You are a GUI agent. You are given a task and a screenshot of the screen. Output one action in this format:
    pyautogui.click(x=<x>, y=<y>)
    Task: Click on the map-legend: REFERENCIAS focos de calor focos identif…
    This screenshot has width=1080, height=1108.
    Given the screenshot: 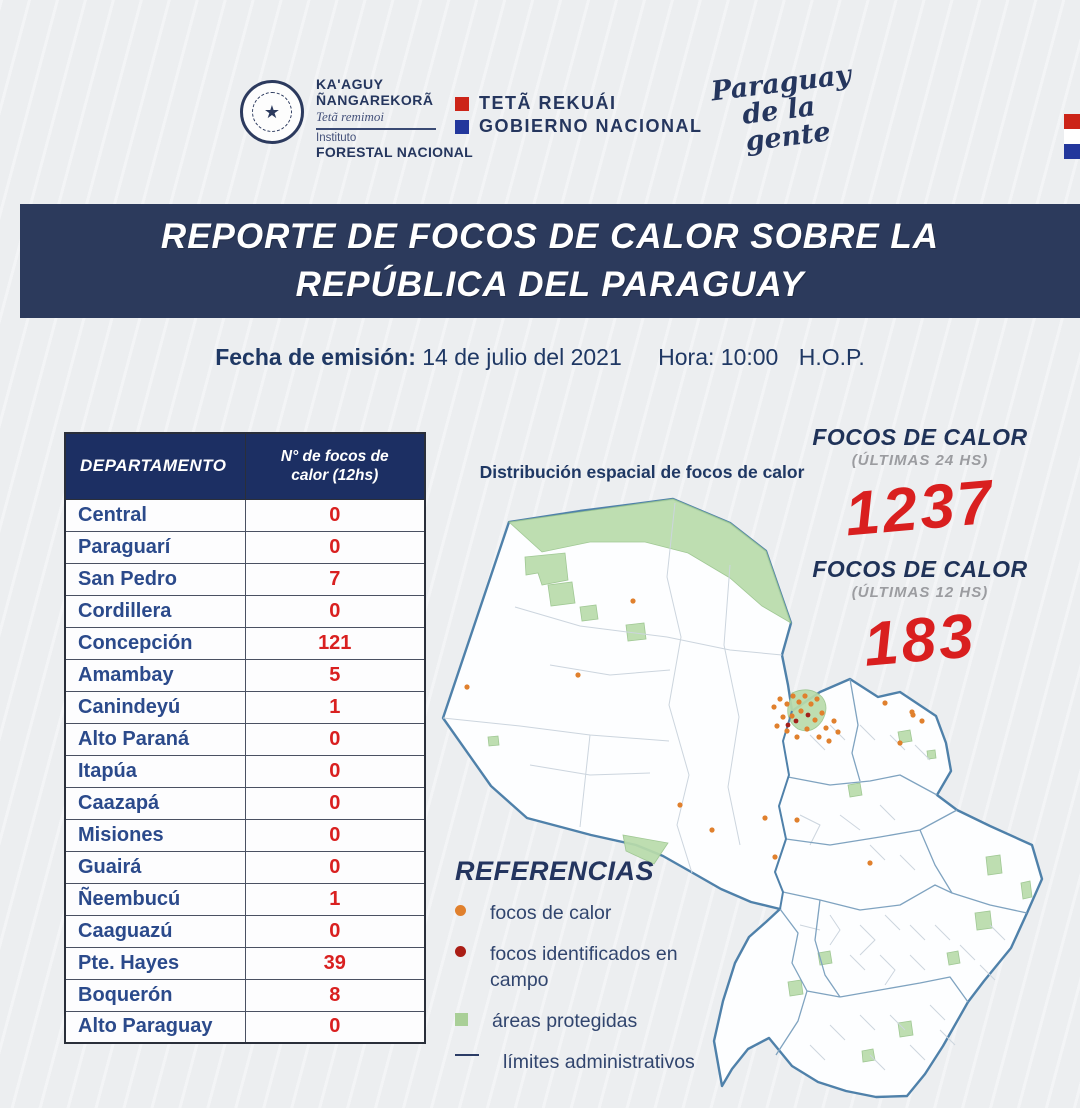 What is the action you would take?
    pyautogui.click(x=580, y=974)
    